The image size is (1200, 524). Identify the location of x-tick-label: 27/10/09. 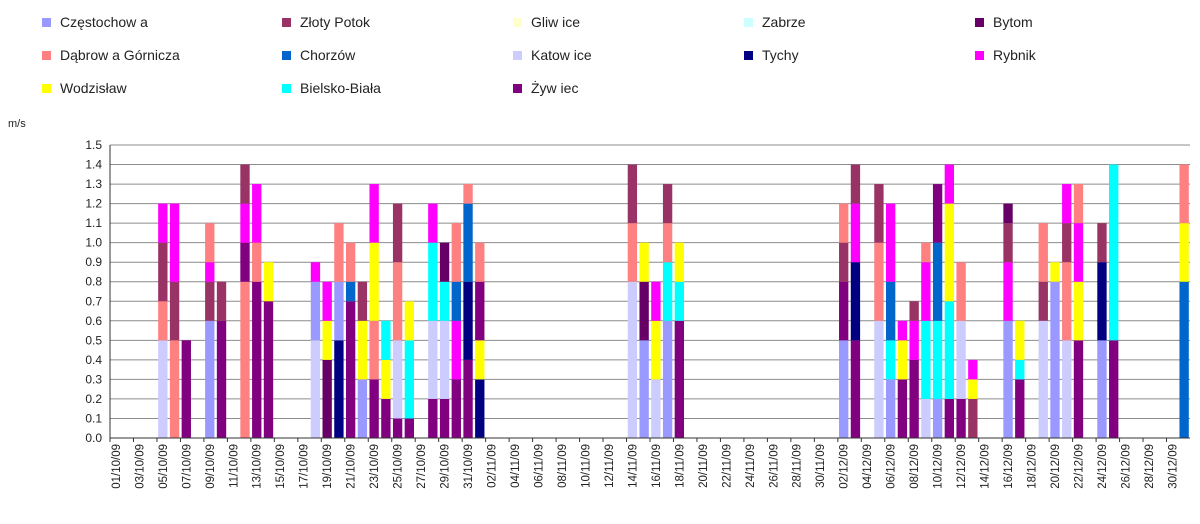
(422, 466).